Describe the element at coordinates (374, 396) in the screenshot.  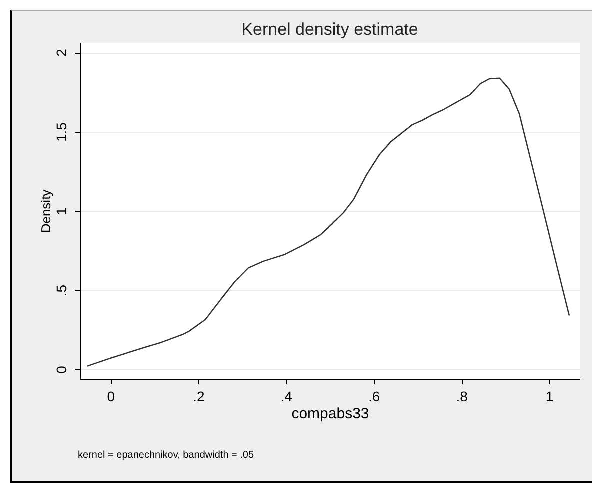
I see `x-tick-label: .6` at that location.